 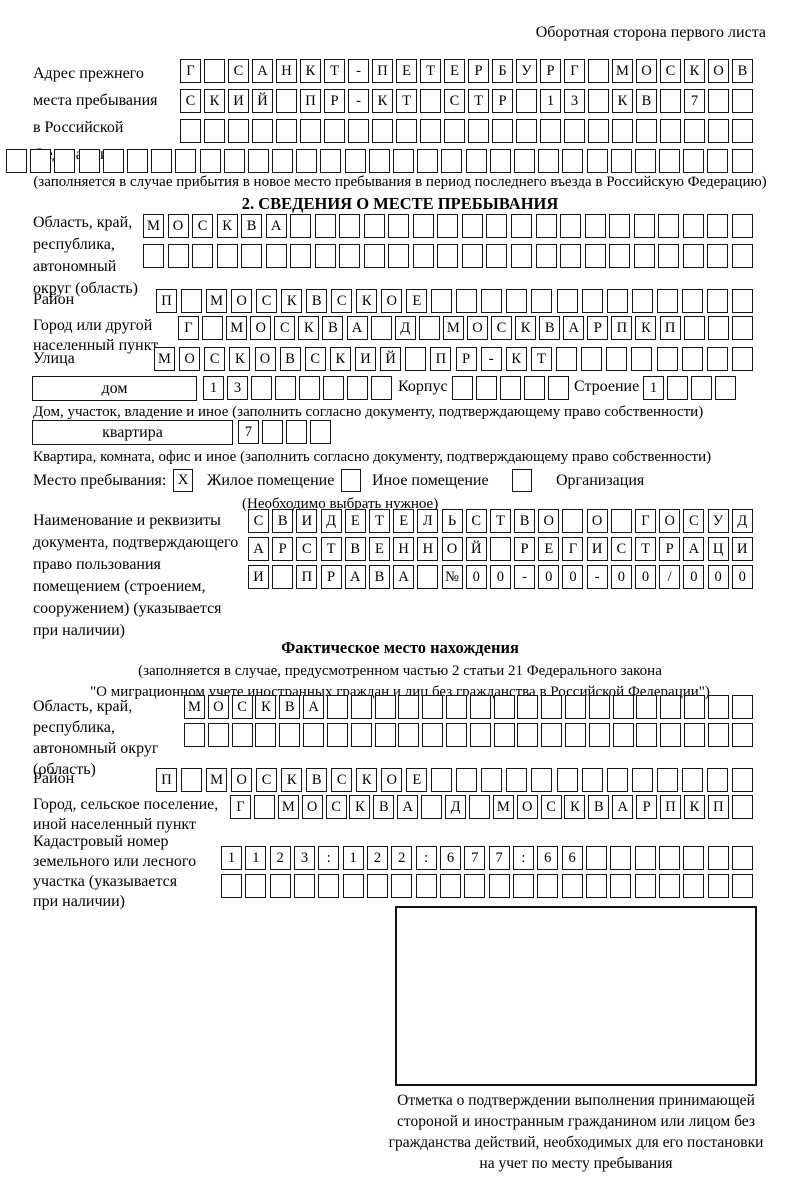 What do you see at coordinates (358, 71) in the screenshot?
I see `char-box: -` at bounding box center [358, 71].